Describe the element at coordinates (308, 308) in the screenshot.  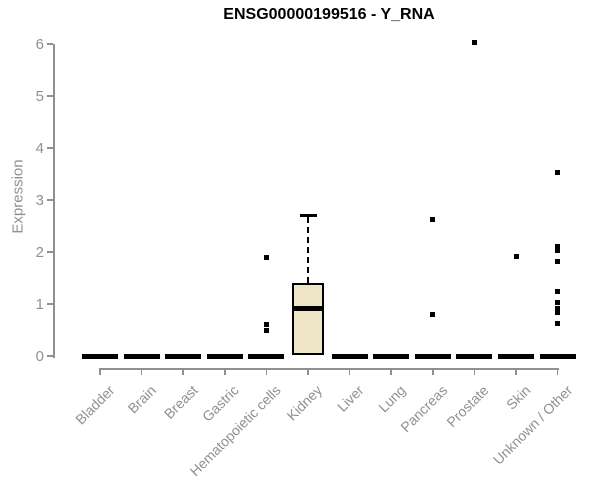
I see `median-line` at that location.